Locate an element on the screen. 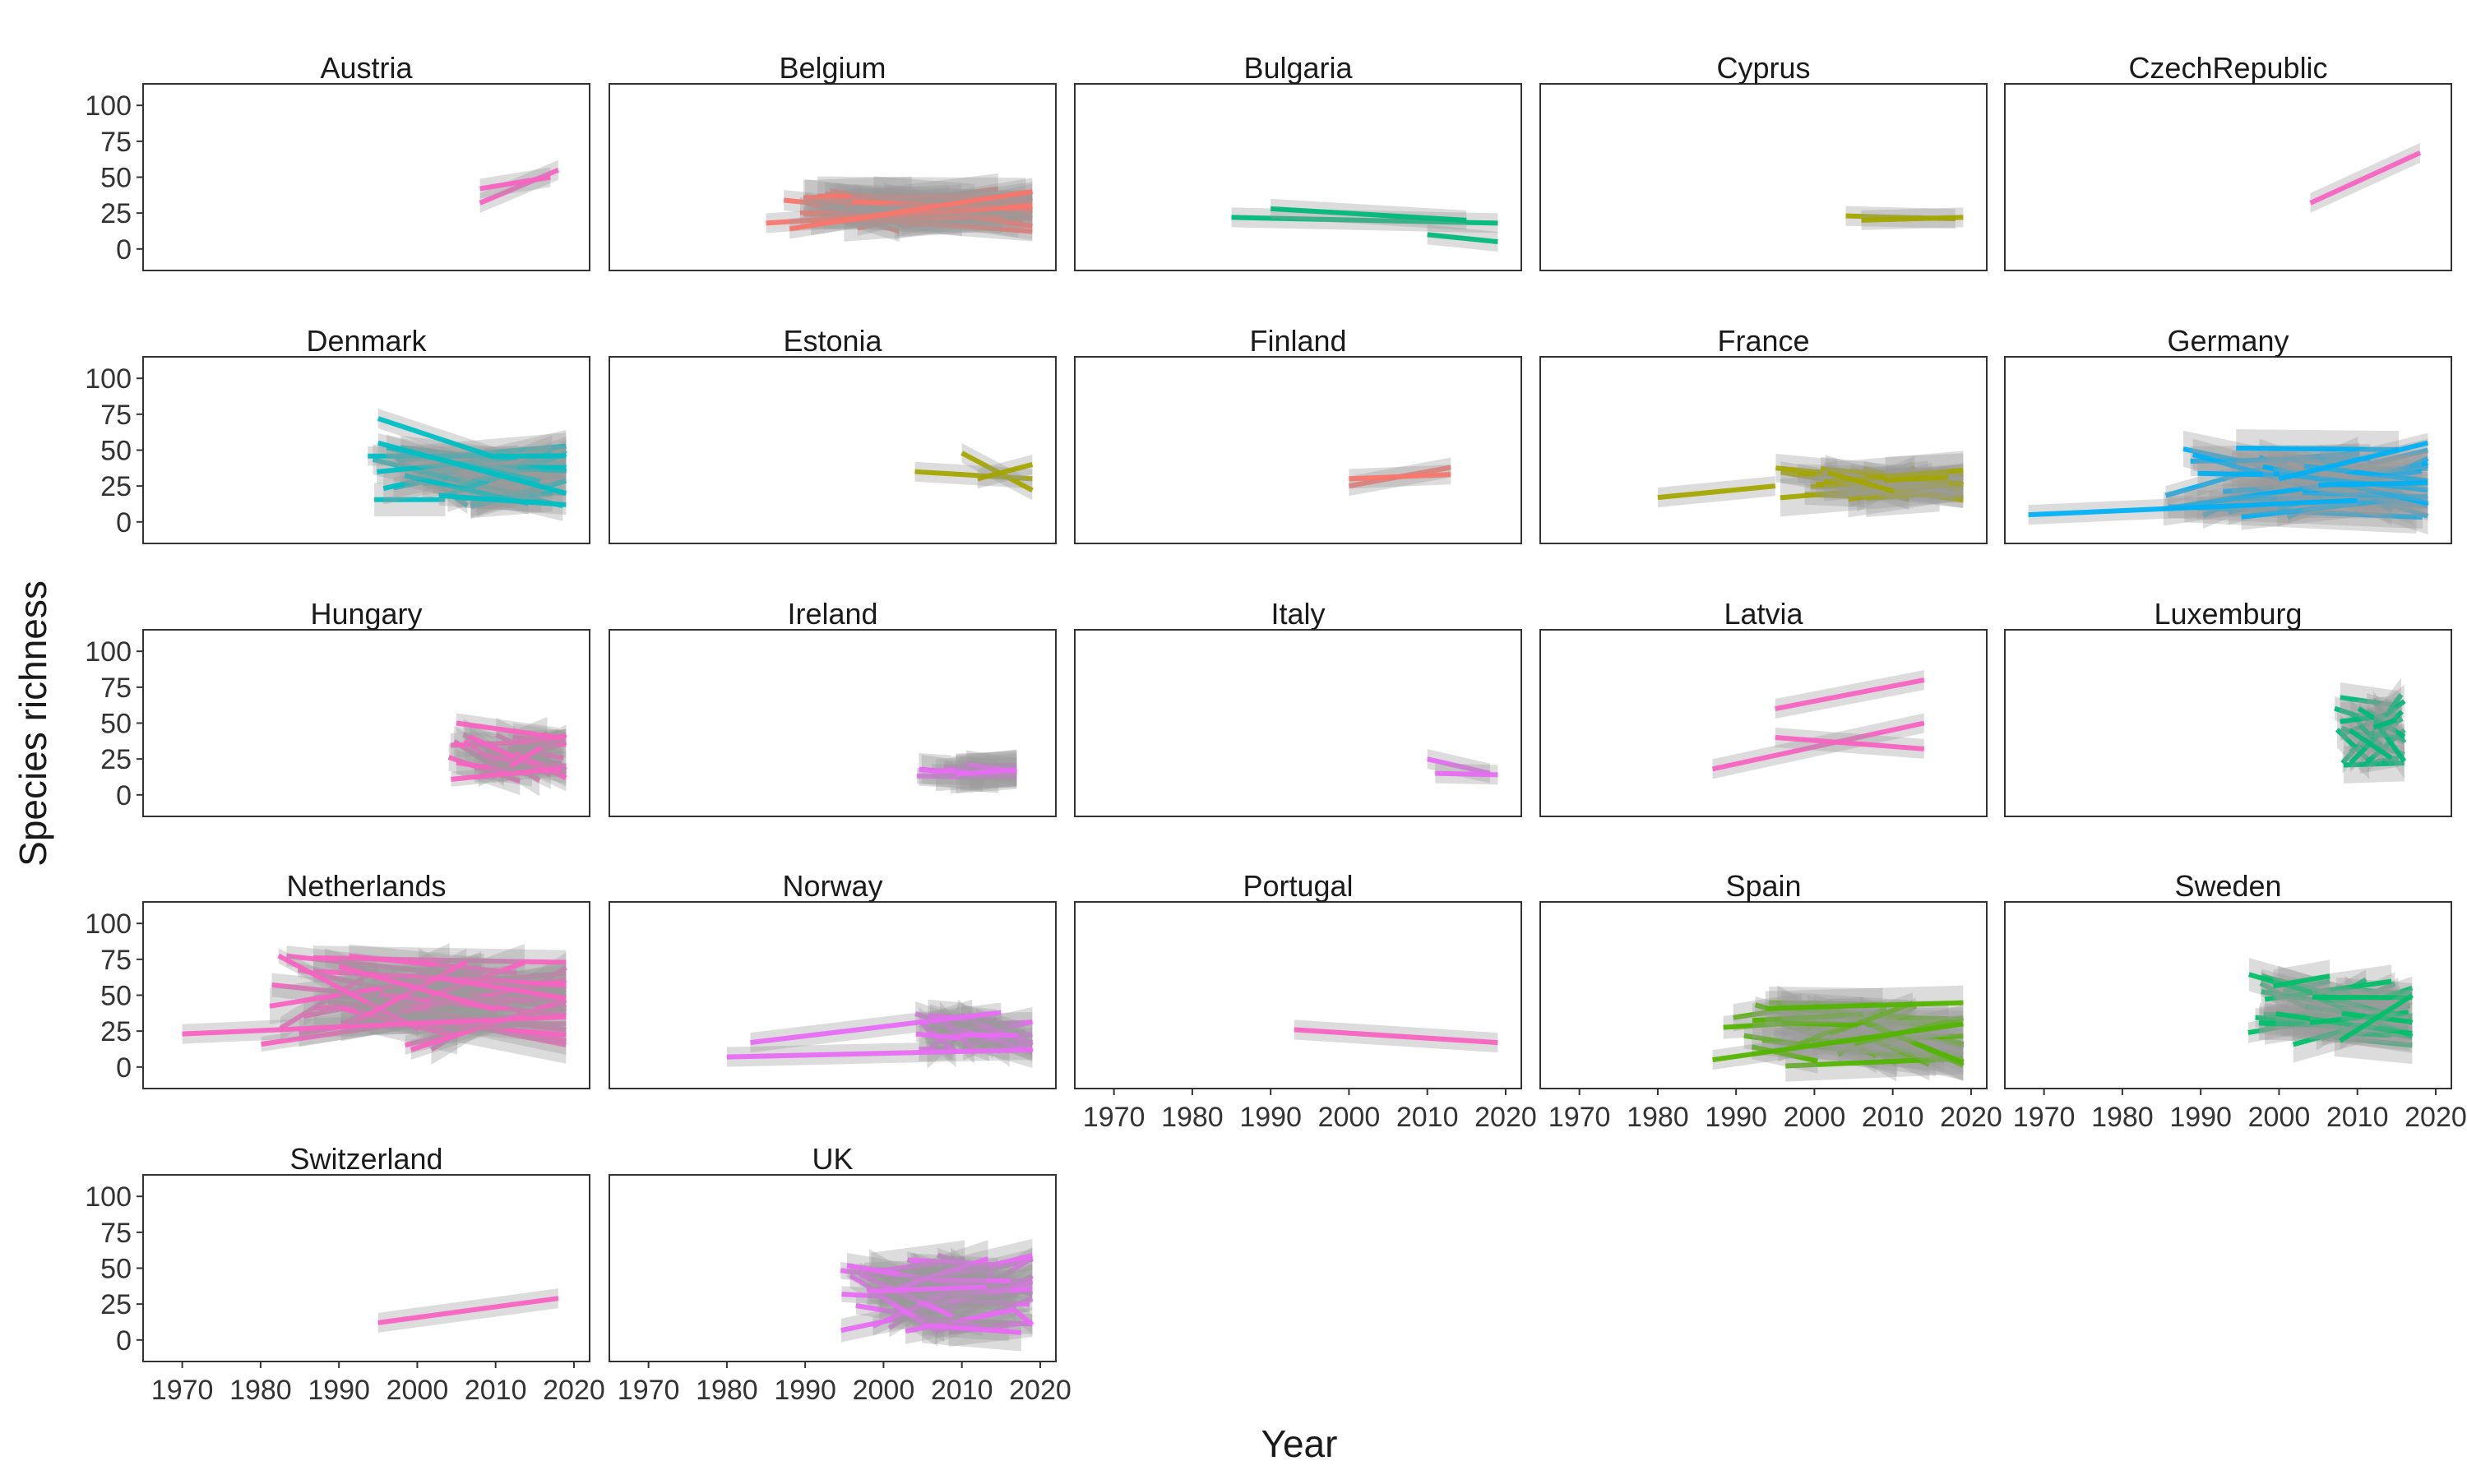  facet-title: Hungary is located at coordinates (366, 614).